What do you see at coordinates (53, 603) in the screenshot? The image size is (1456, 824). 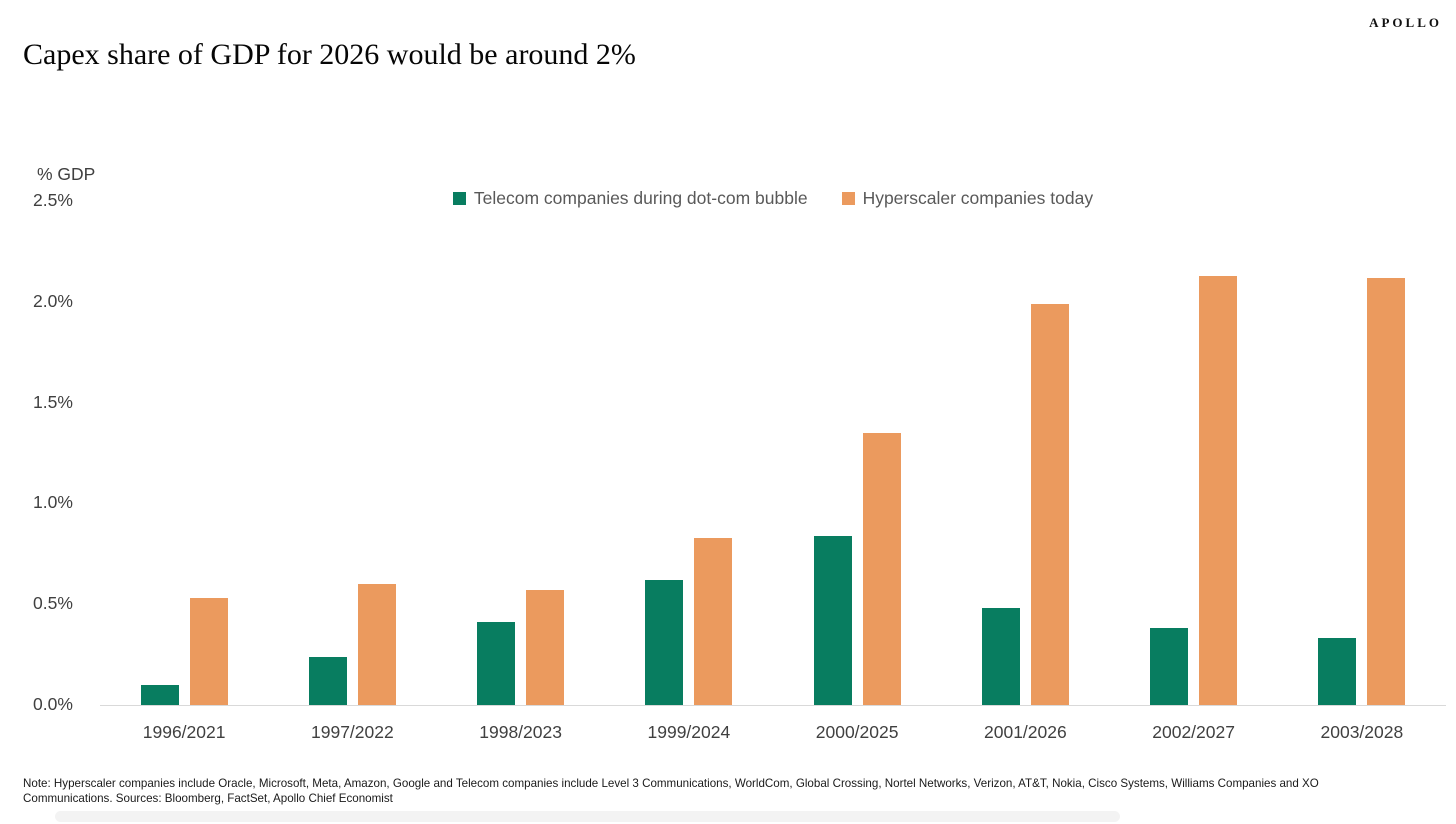 I see `y-tick-label: 0.5%` at bounding box center [53, 603].